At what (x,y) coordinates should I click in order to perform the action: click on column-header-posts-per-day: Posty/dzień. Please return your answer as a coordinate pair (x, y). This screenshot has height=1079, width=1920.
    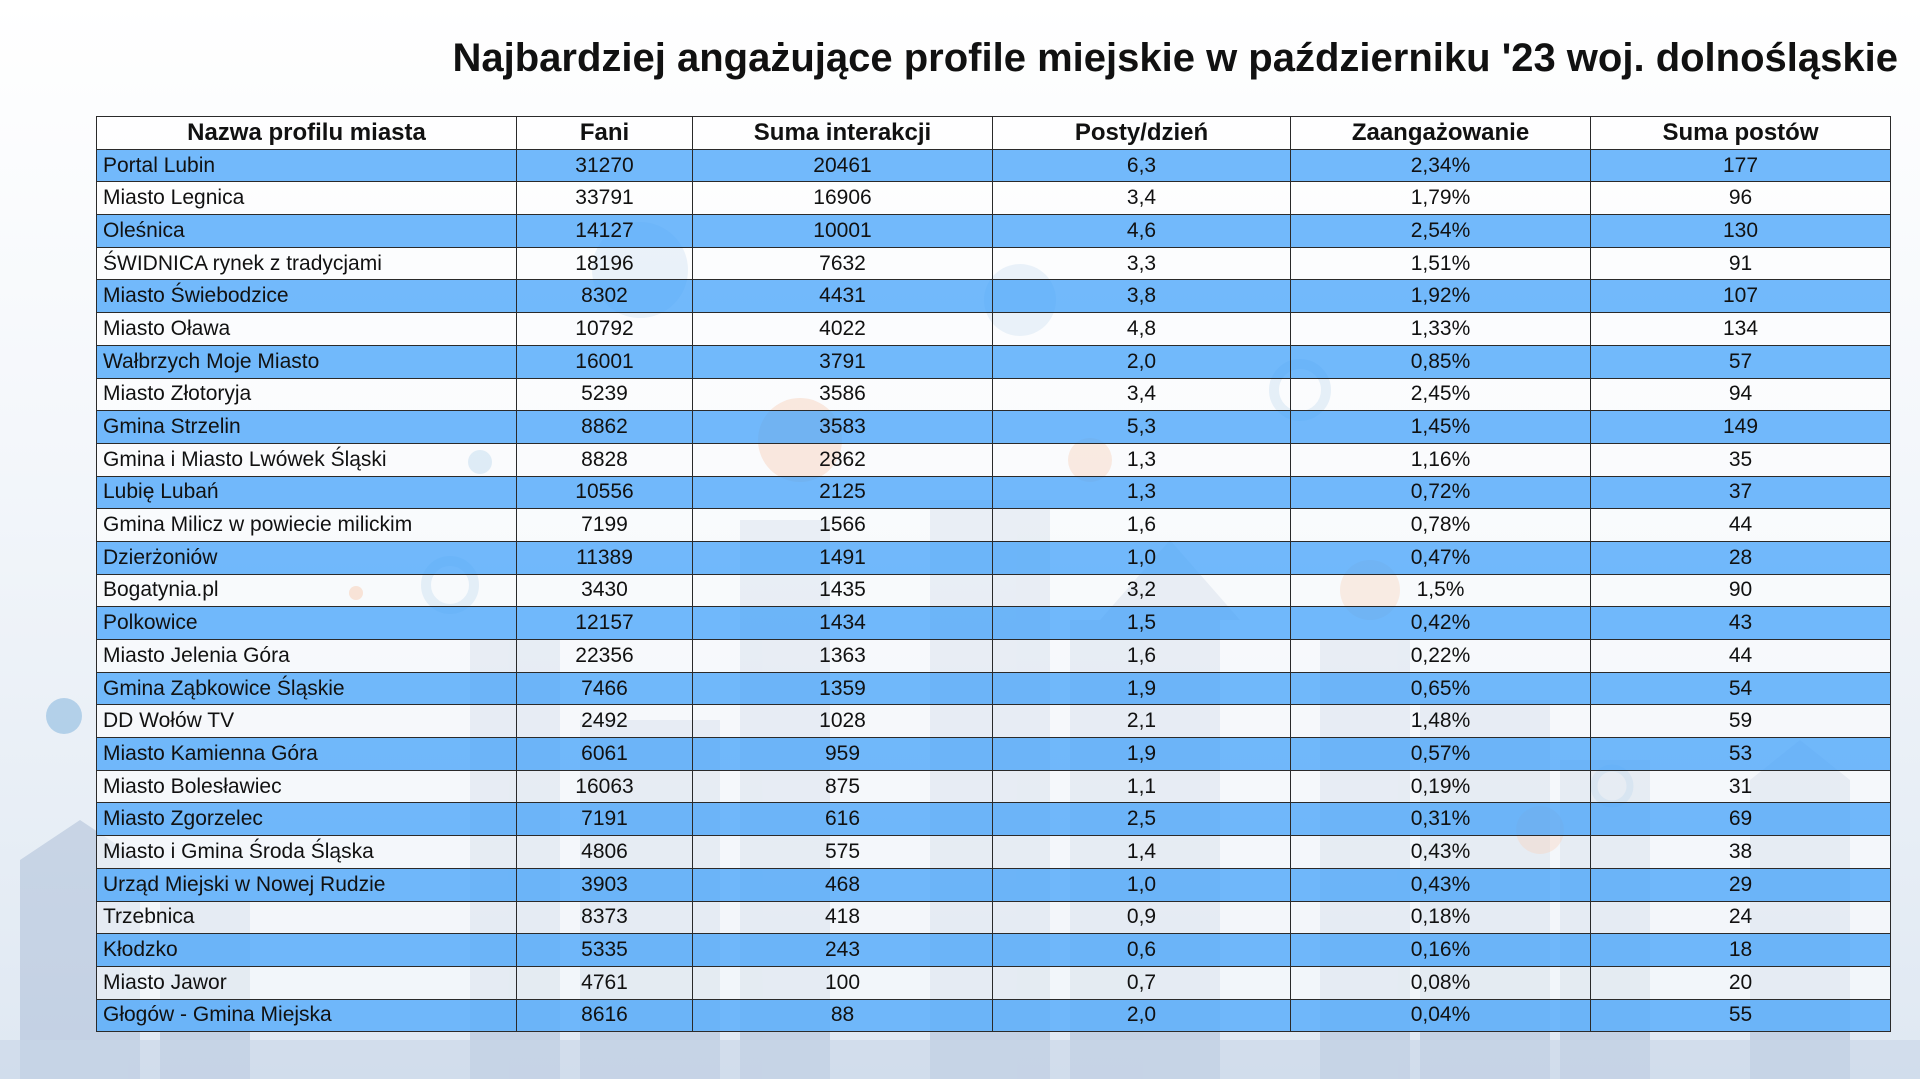
    Looking at the image, I should click on (1141, 133).